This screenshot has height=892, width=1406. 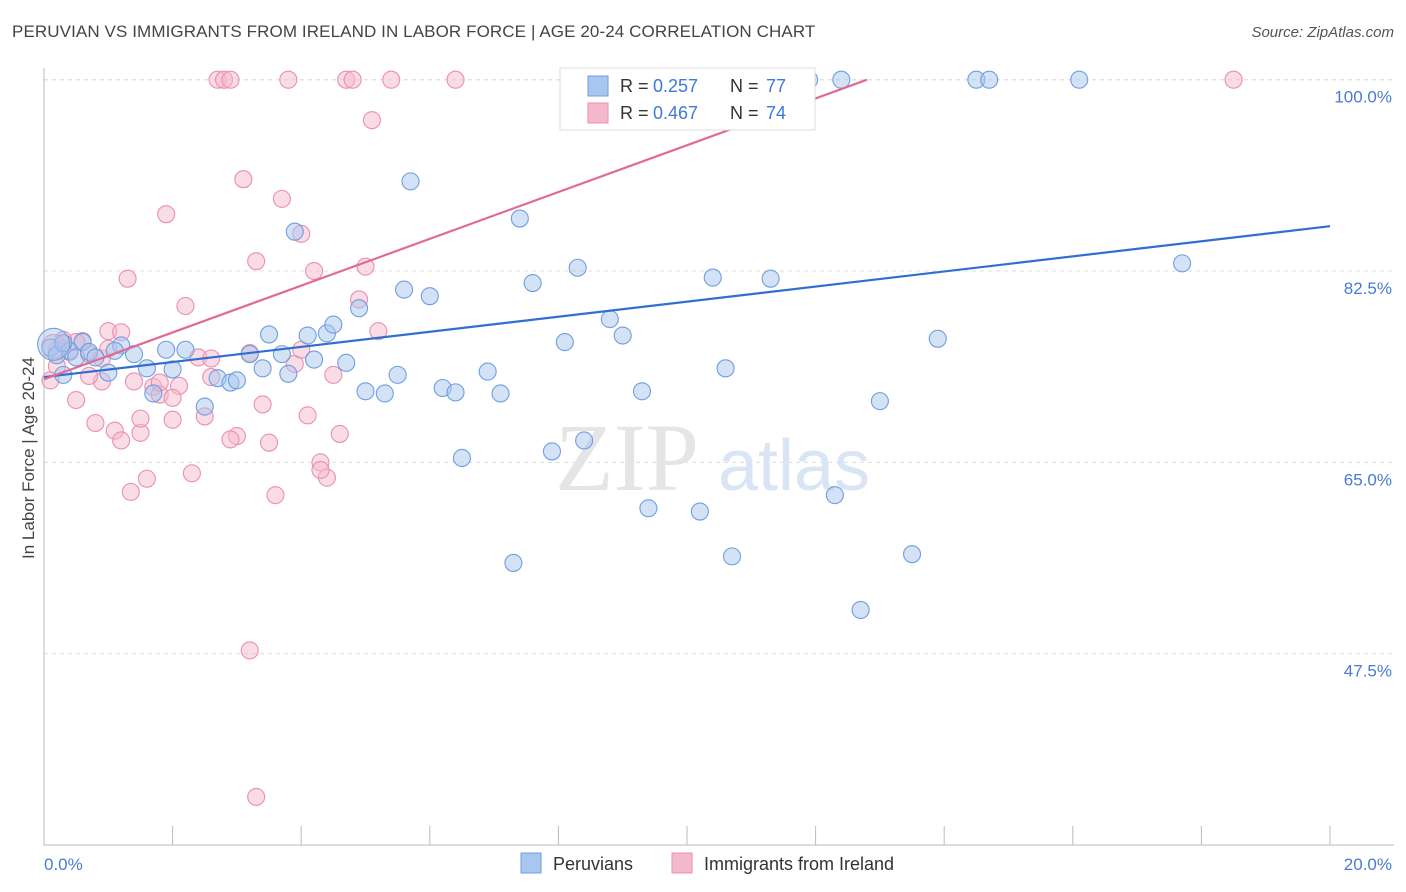 What do you see at coordinates (627, 457) in the screenshot?
I see `watermark-zip: ZIP` at bounding box center [627, 457].